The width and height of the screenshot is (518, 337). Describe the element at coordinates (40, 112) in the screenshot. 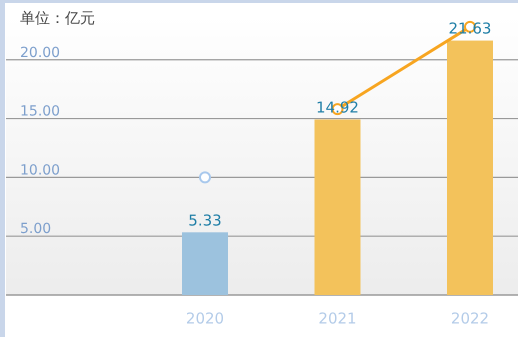

I see `y-tick-label: 15.00` at that location.